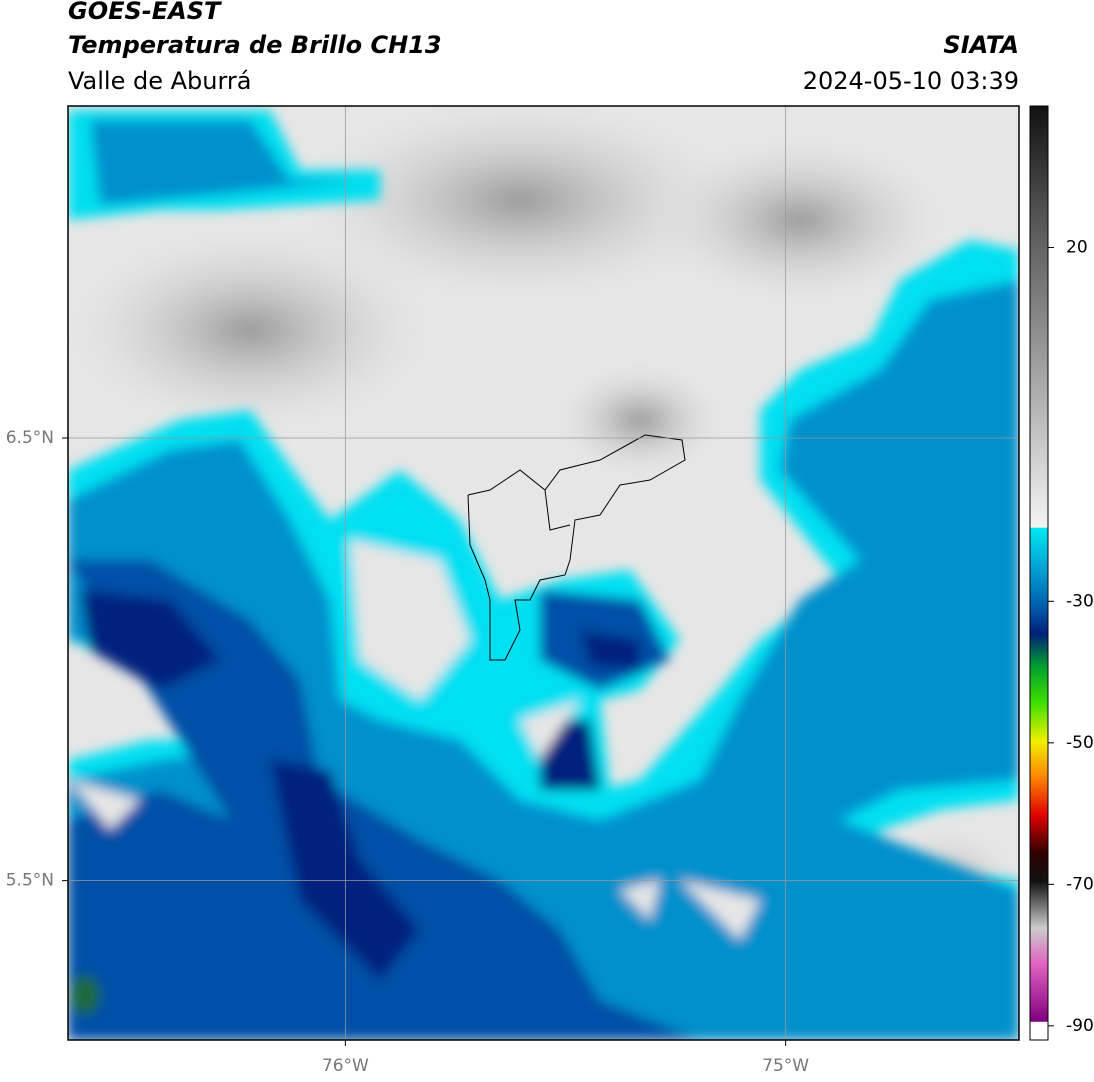  I want to click on title: GOES-EAST, so click(145, 12).